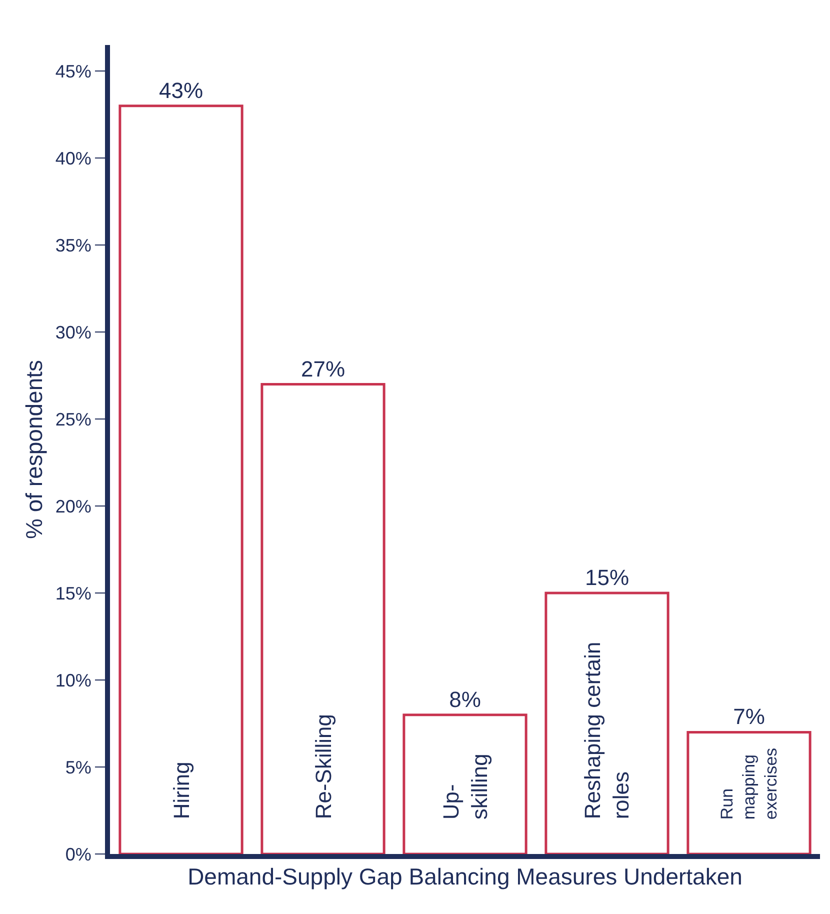 Image resolution: width=830 pixels, height=914 pixels. Describe the element at coordinates (607, 731) in the screenshot. I see `x-tick-label: Reshaping certain roles` at that location.